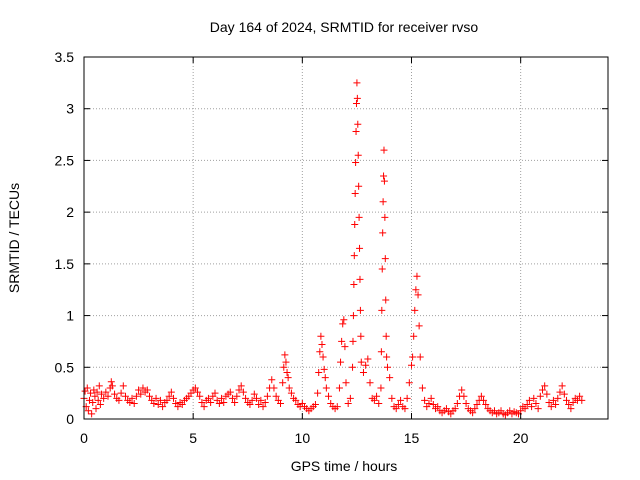 This screenshot has height=480, width=640. I want to click on x-tick-label: 0, so click(84, 438).